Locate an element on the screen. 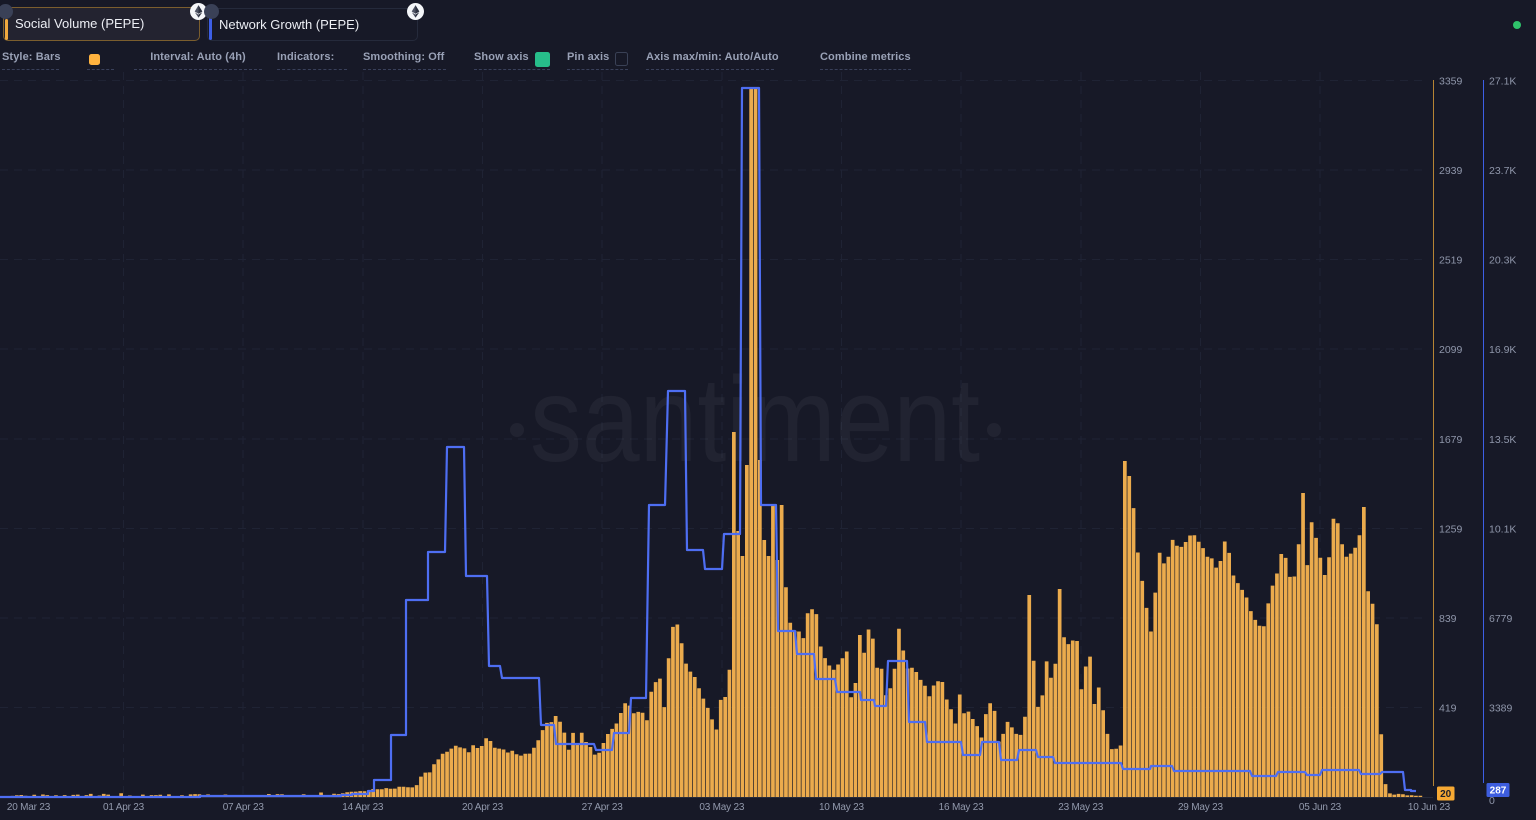 The width and height of the screenshot is (1536, 820). svg-text: 2939 is located at coordinates (1451, 171).